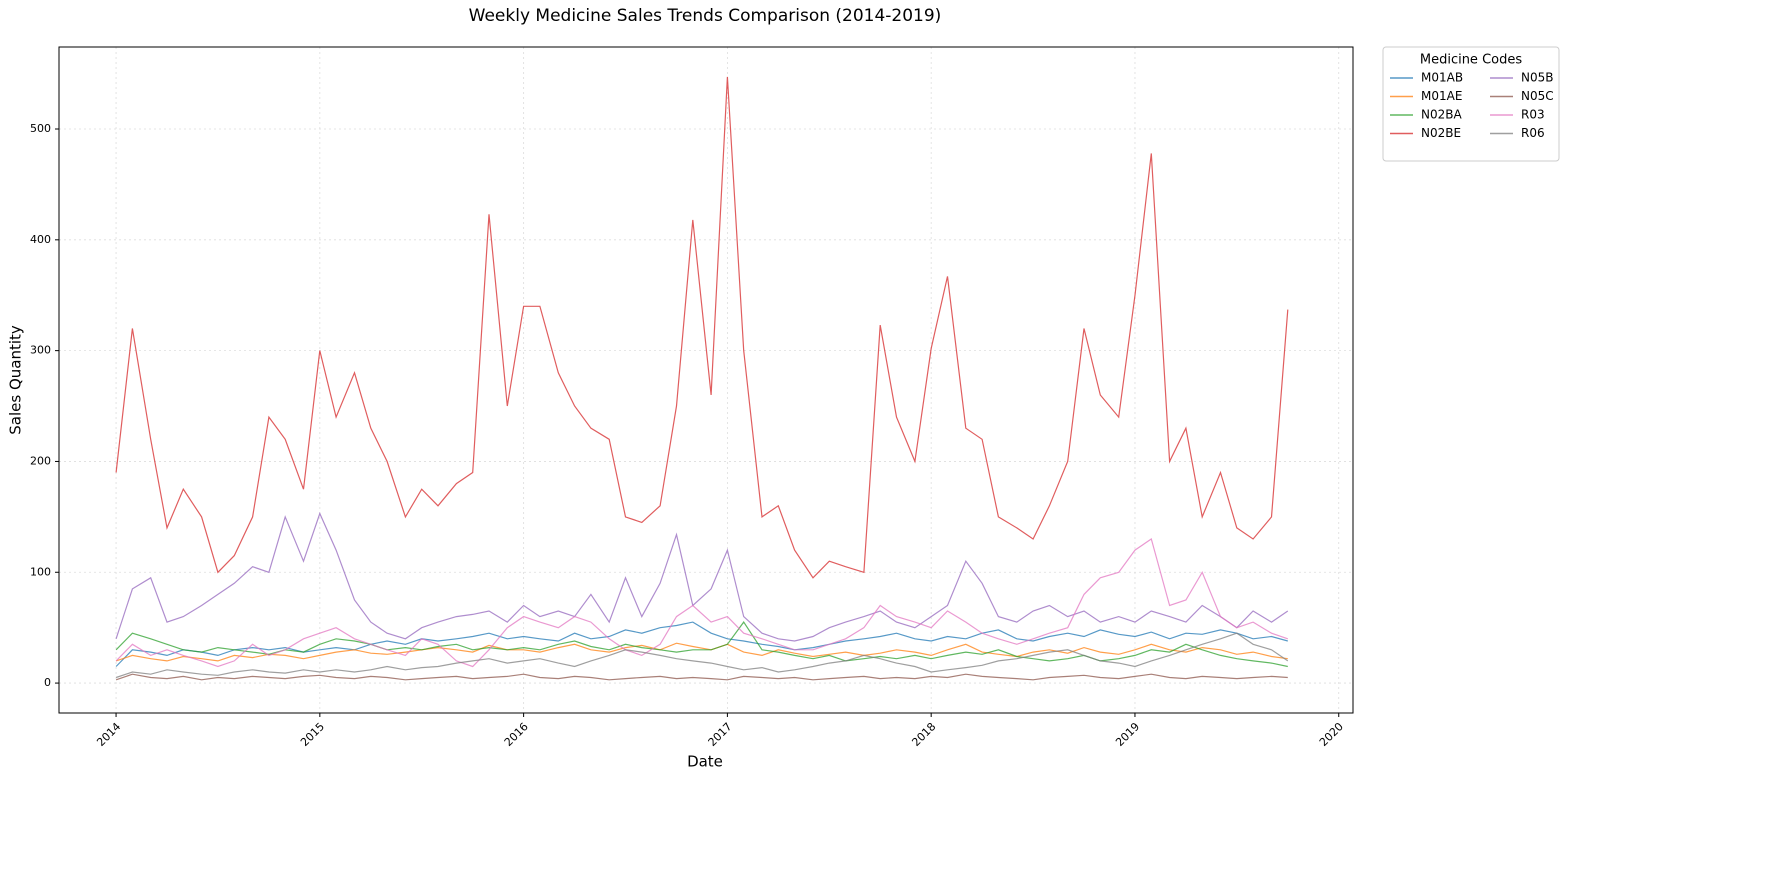 The image size is (1791, 890). Describe the element at coordinates (516, 734) in the screenshot. I see `x-tick-label: 2016` at that location.